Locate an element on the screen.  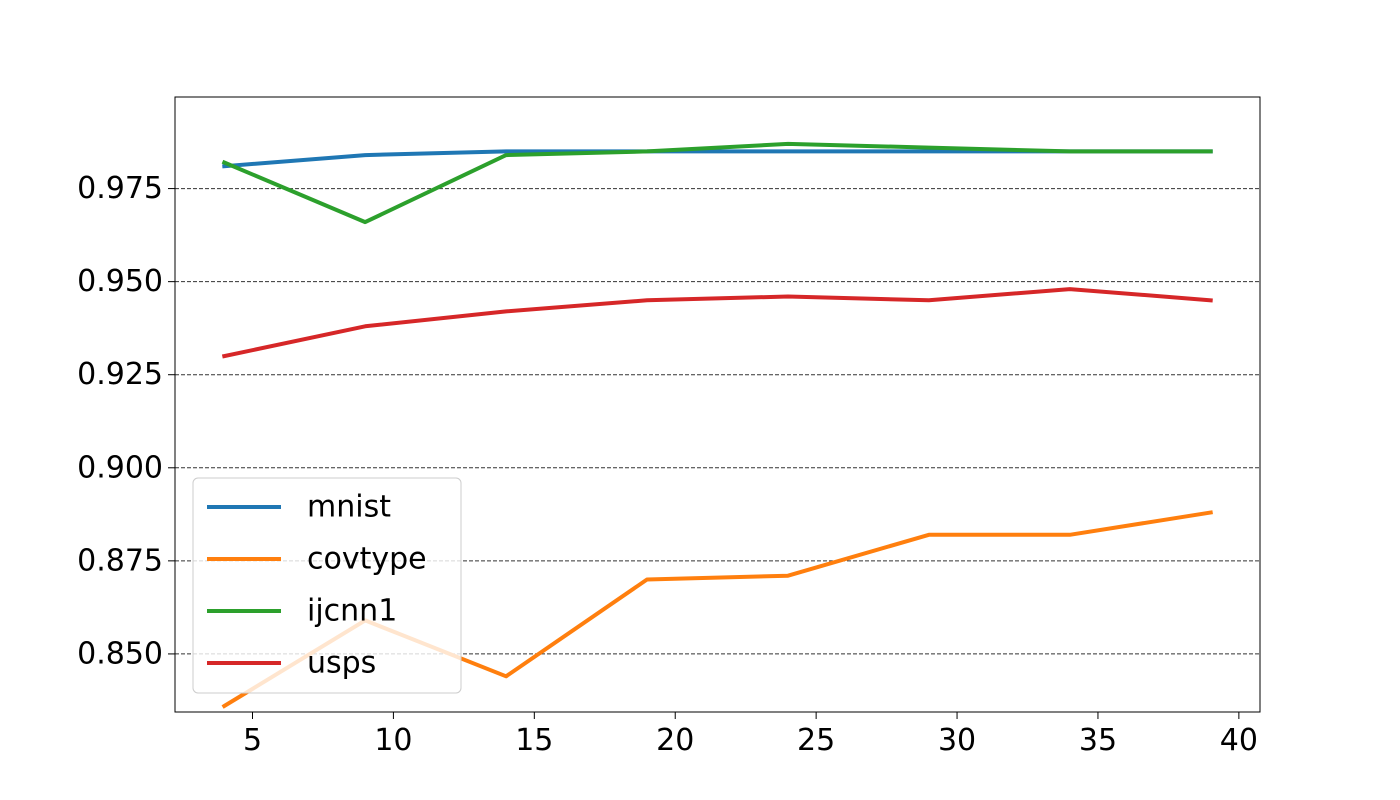
y-tick-label: 0.875 is located at coordinates (120, 560).